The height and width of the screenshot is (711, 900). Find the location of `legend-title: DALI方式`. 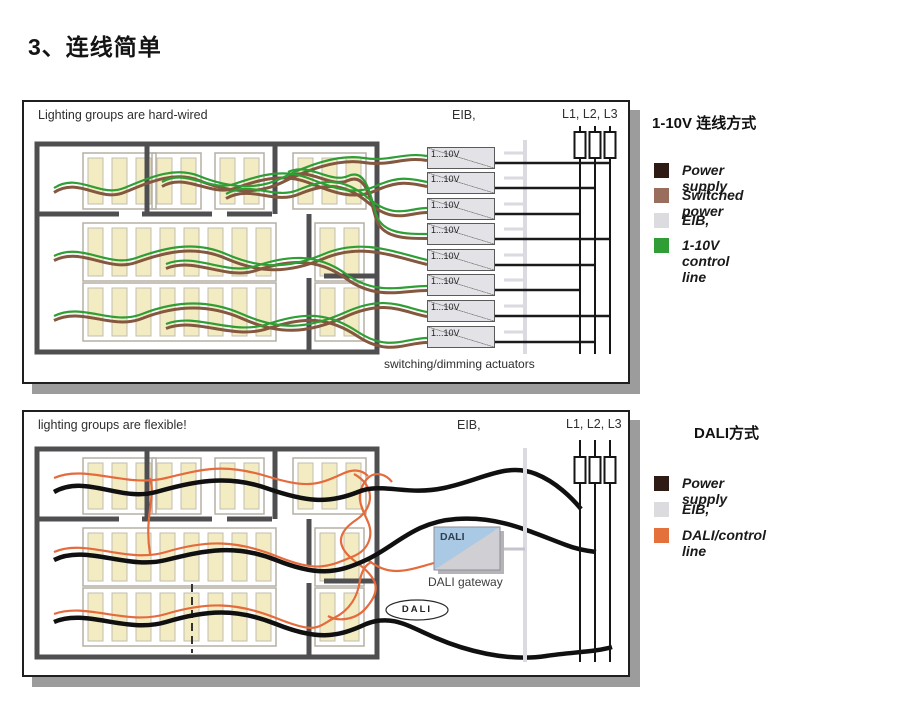

legend-title: DALI方式 is located at coordinates (726, 433).